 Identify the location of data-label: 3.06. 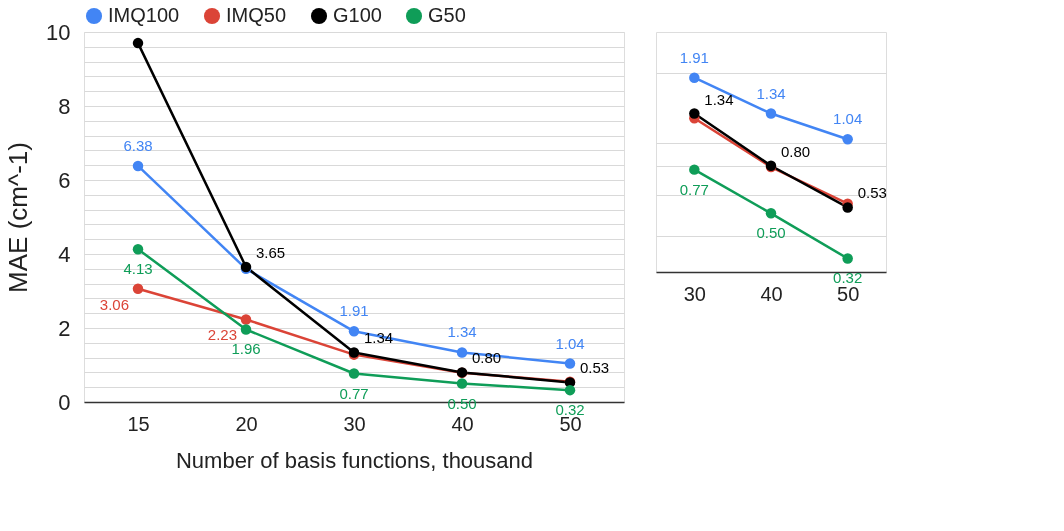
(114, 304).